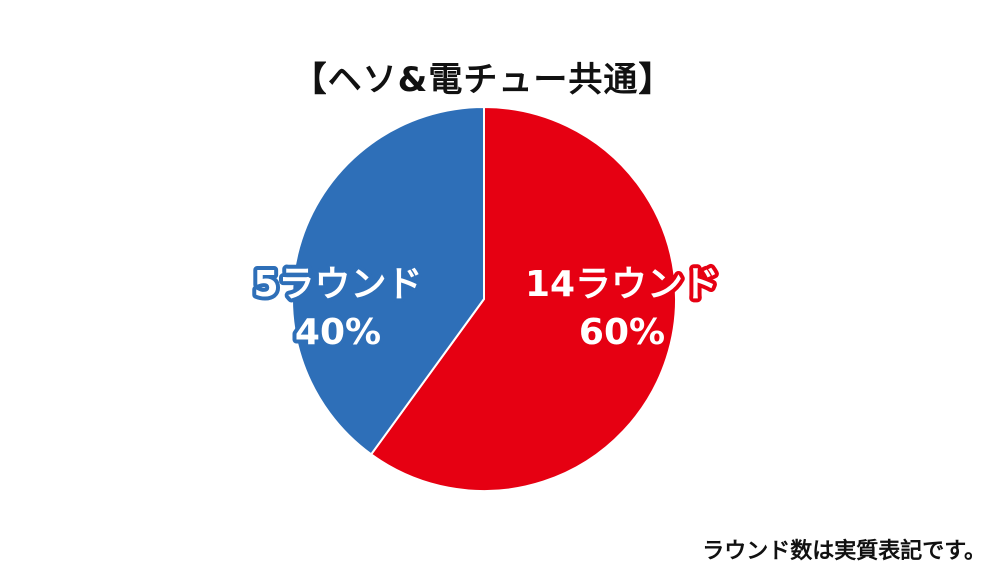 The height and width of the screenshot is (577, 1000). Describe the element at coordinates (483, 80) in the screenshot. I see `chart-title: 【ヘソ&電チュー共通】` at that location.